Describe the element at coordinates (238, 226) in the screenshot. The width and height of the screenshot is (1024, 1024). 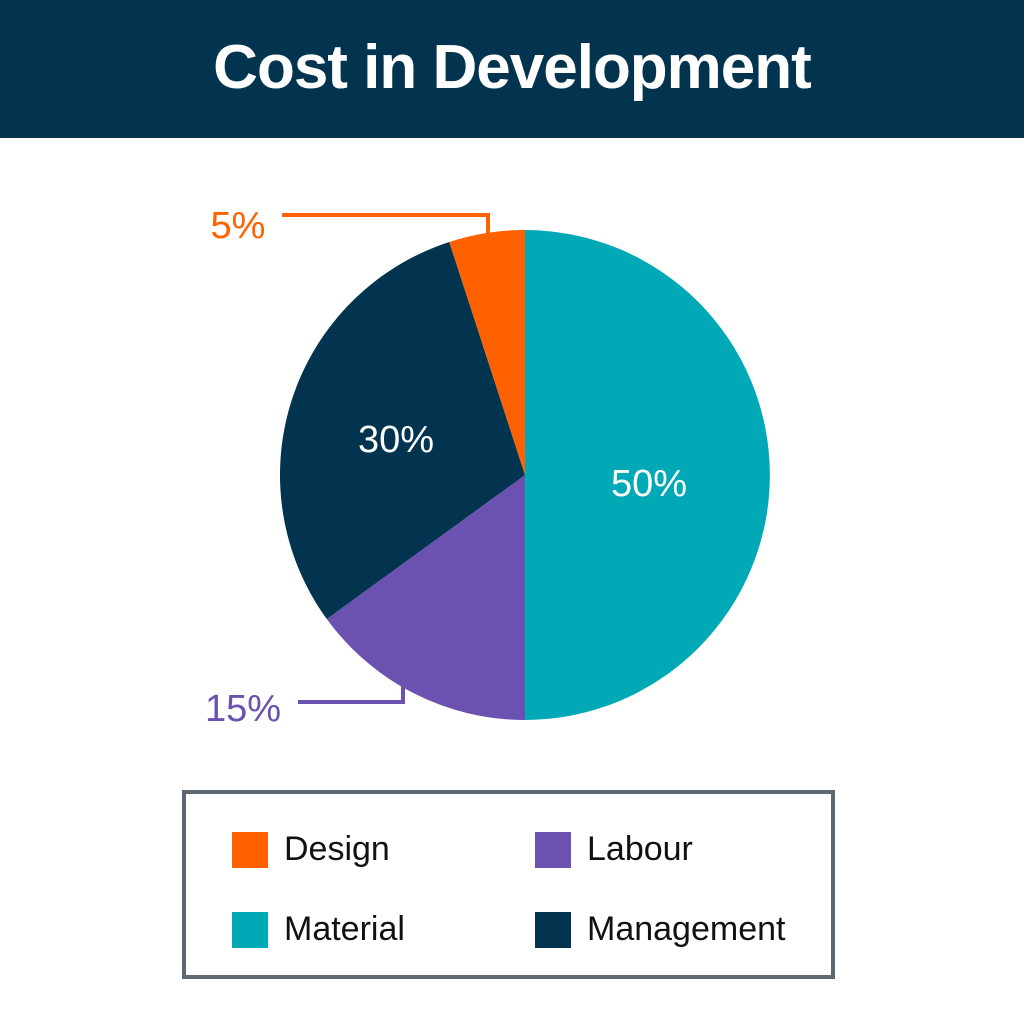
I see `slice-label-design: 5%` at that location.